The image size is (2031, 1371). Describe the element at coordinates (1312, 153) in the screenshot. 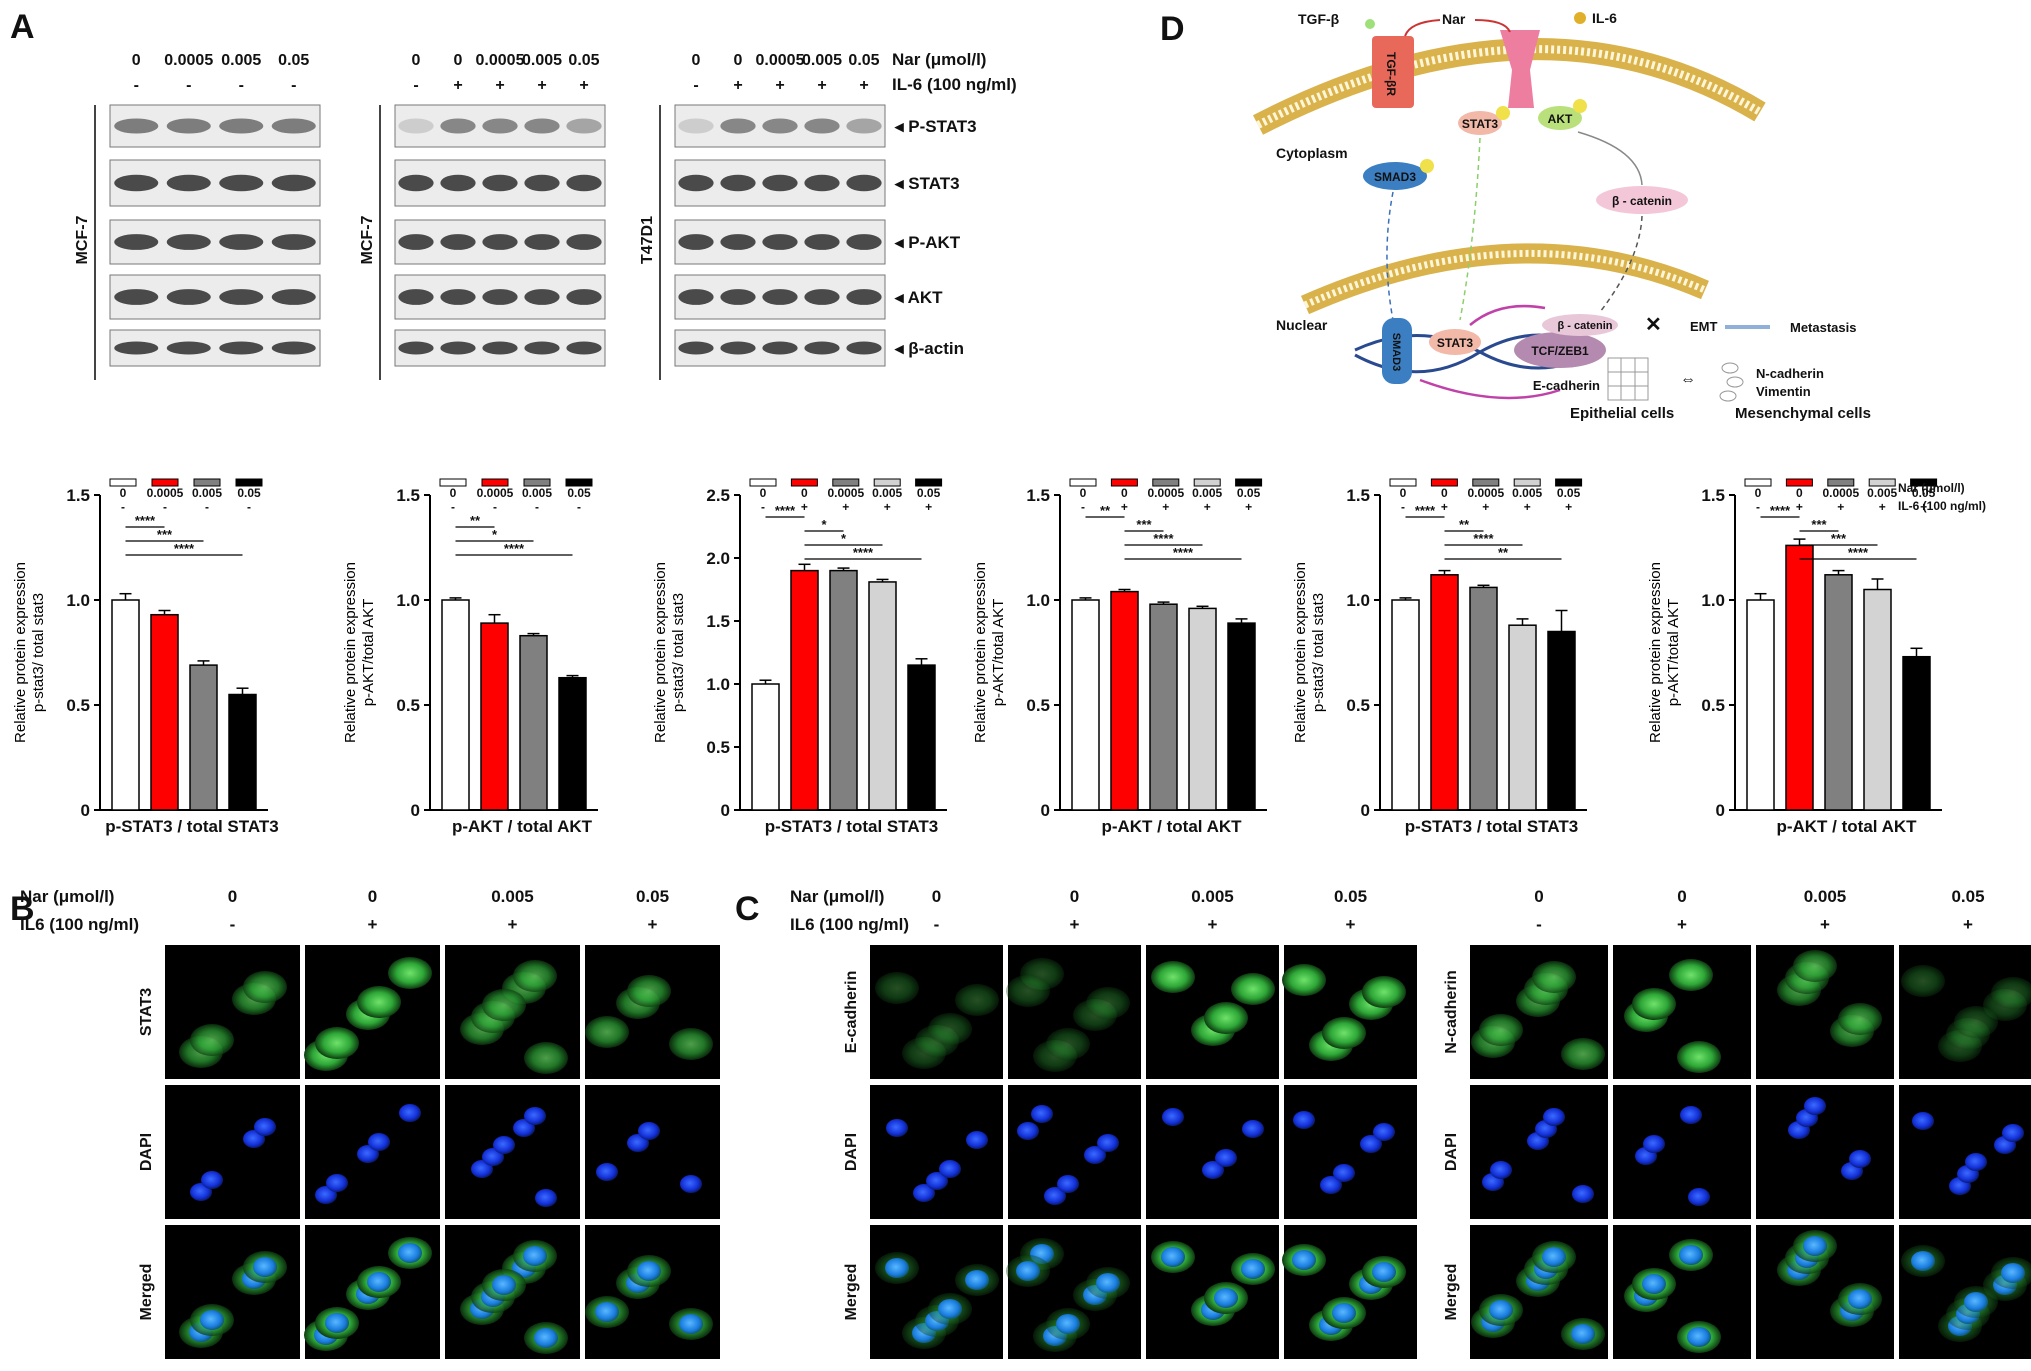

I see `cytoplasm-label: Cytoplasm` at that location.